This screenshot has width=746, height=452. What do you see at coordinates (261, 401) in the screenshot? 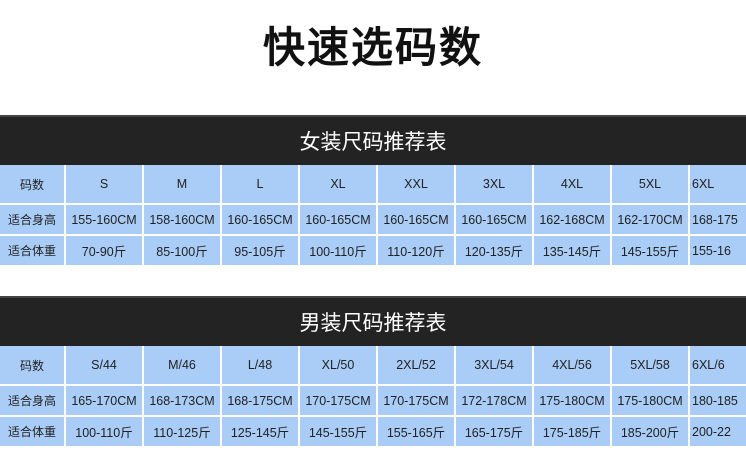
I see `table-cell: 168-175CM` at bounding box center [261, 401].